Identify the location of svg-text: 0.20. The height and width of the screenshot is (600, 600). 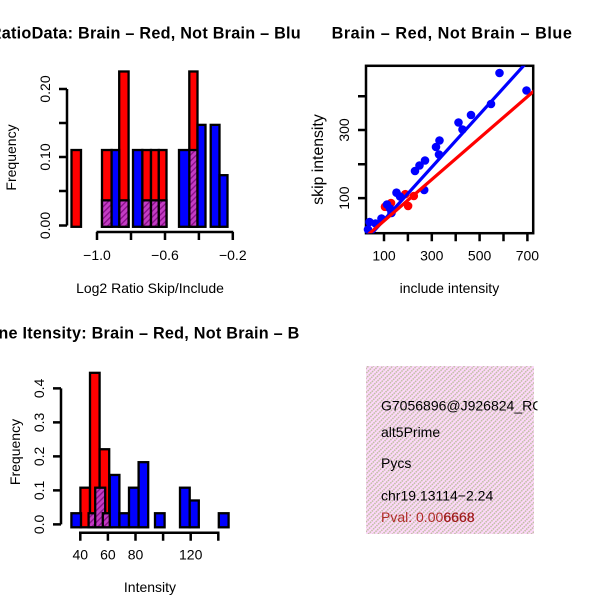
(45, 88).